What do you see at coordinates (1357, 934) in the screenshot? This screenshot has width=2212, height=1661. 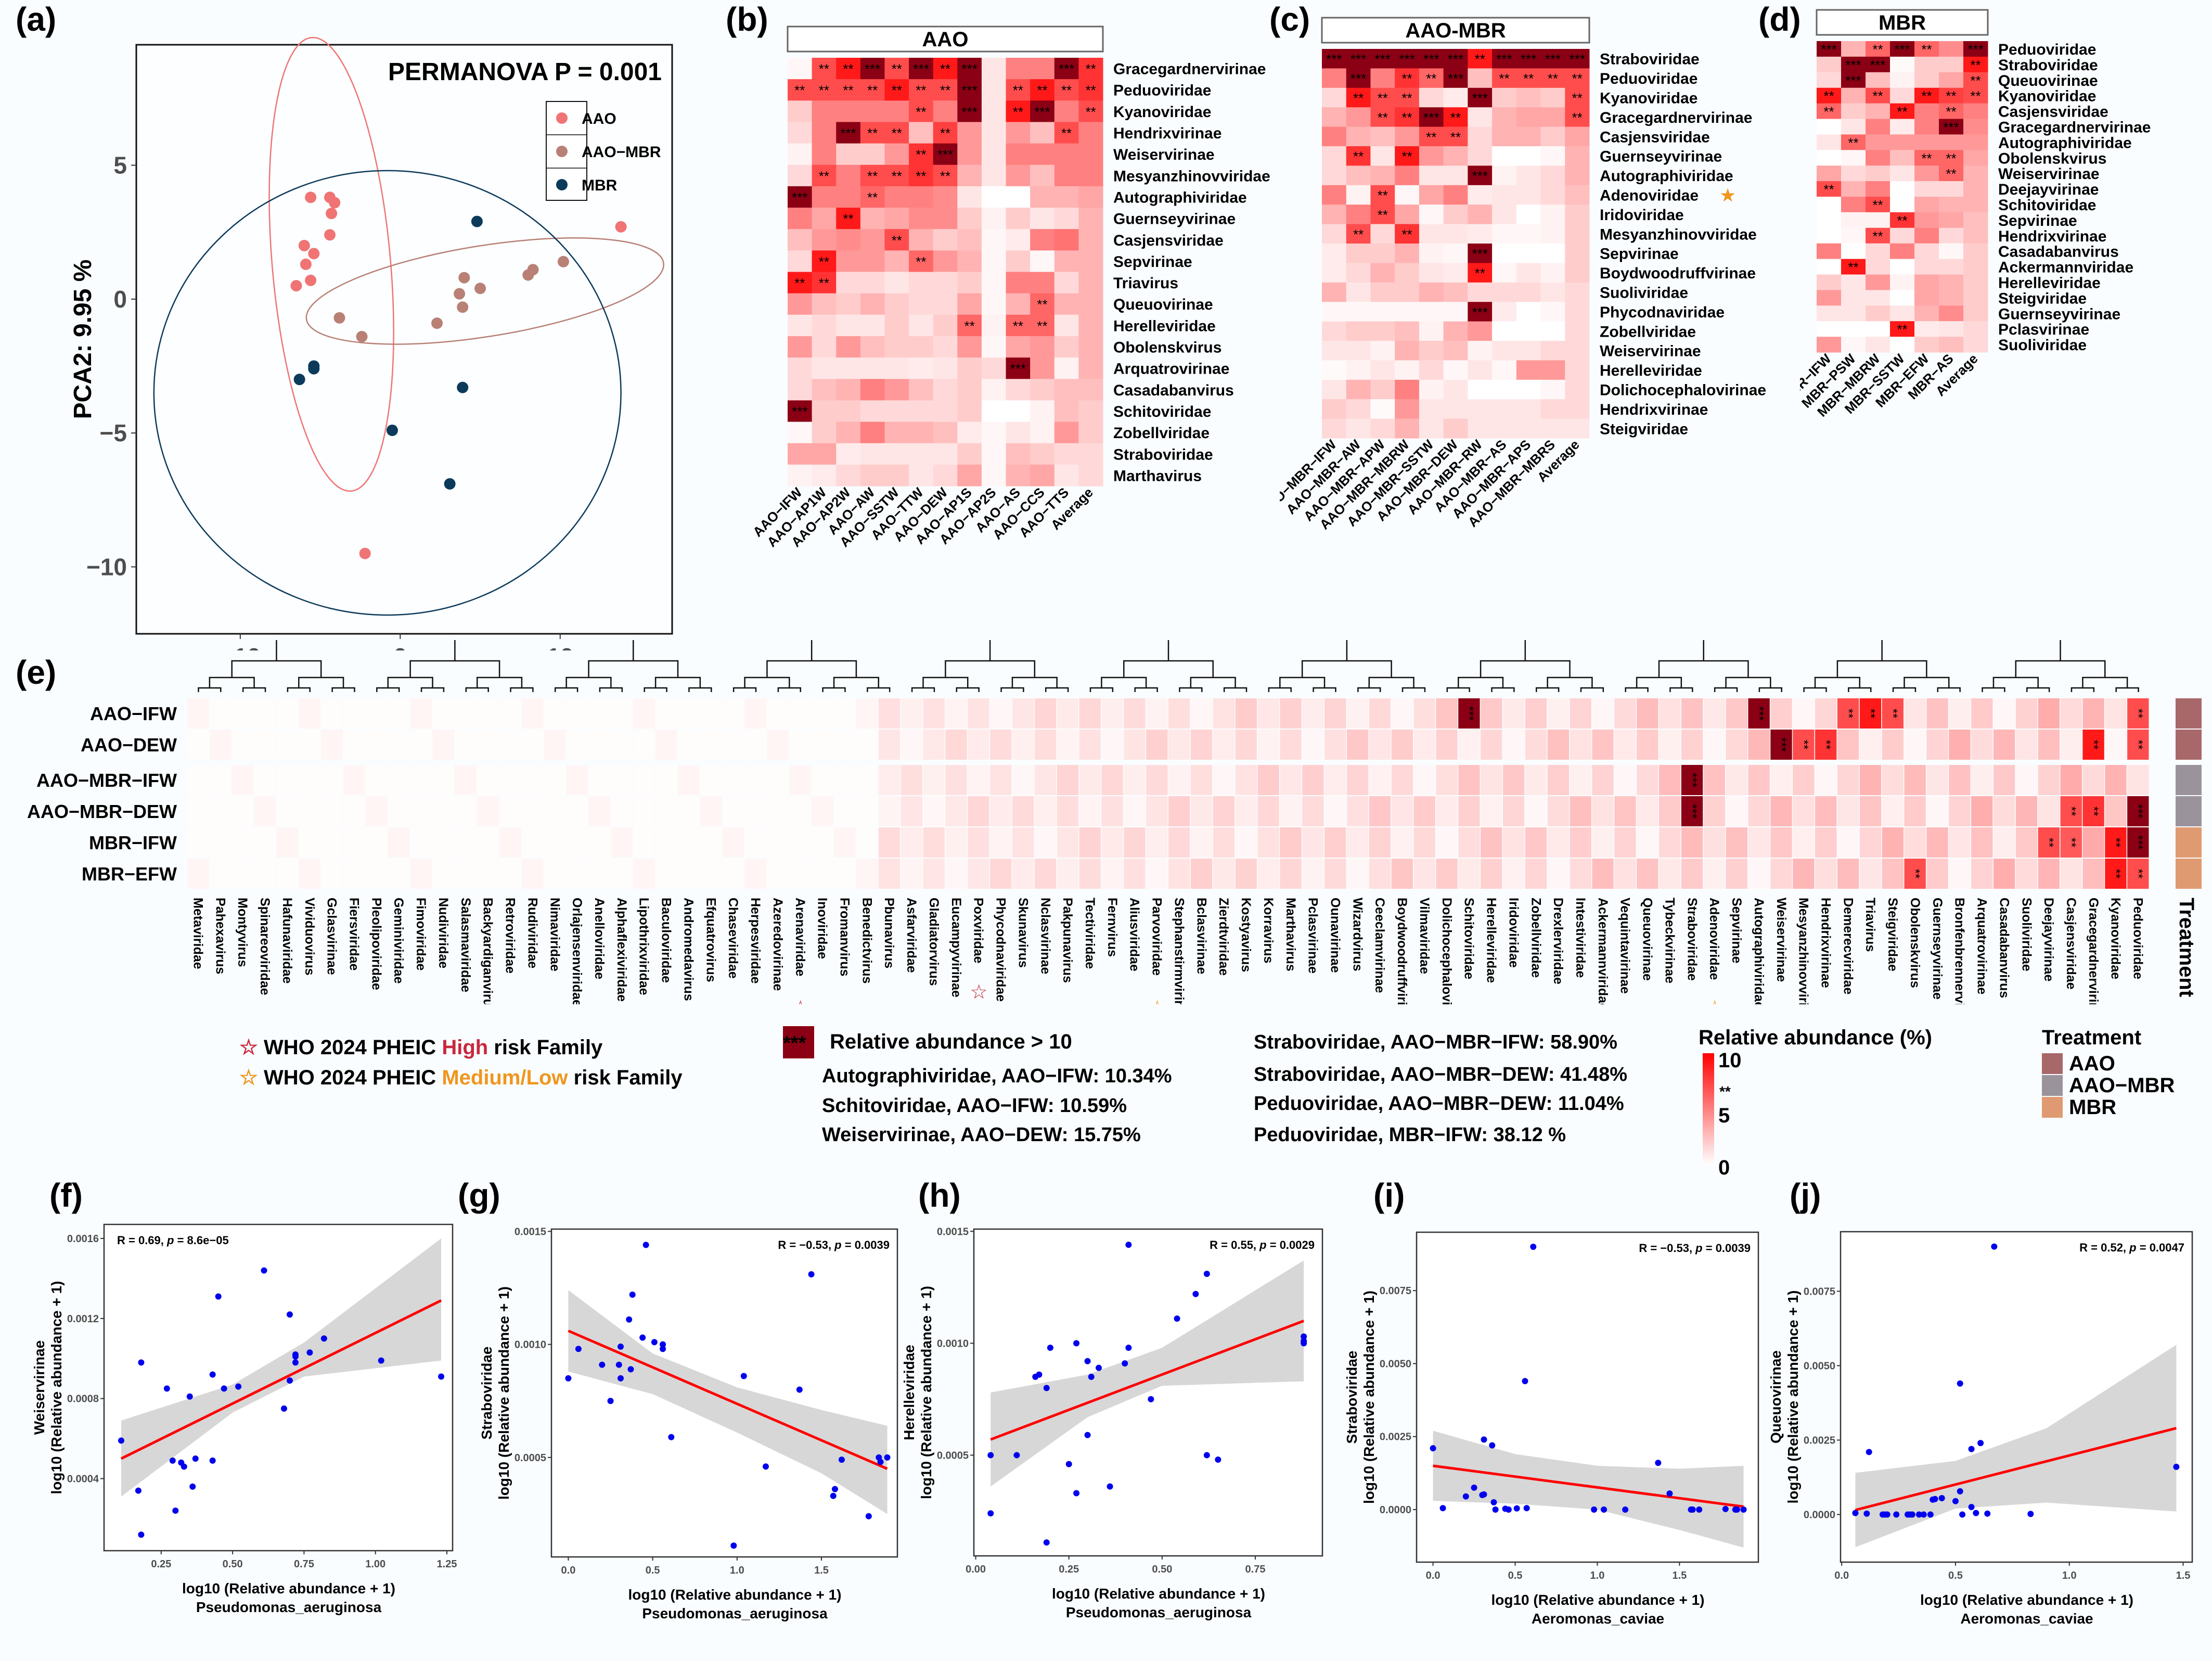 I see `column-label: Wizardvirus` at bounding box center [1357, 934].